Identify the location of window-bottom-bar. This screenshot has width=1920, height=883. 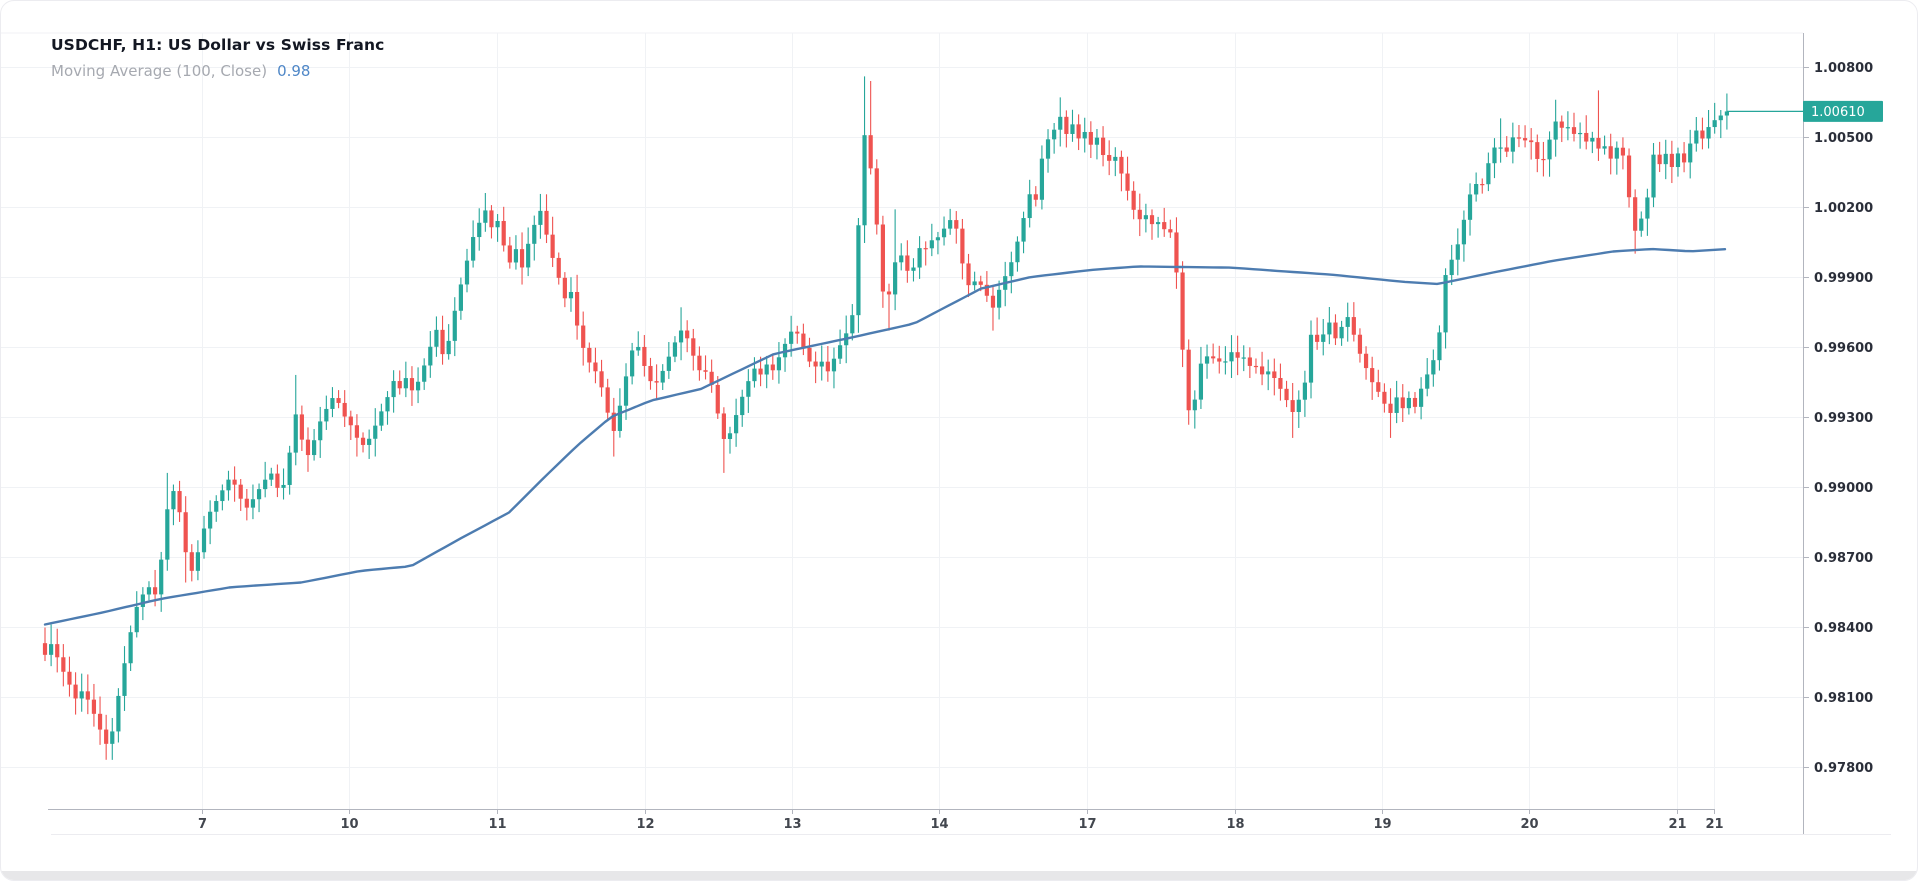
(959, 875).